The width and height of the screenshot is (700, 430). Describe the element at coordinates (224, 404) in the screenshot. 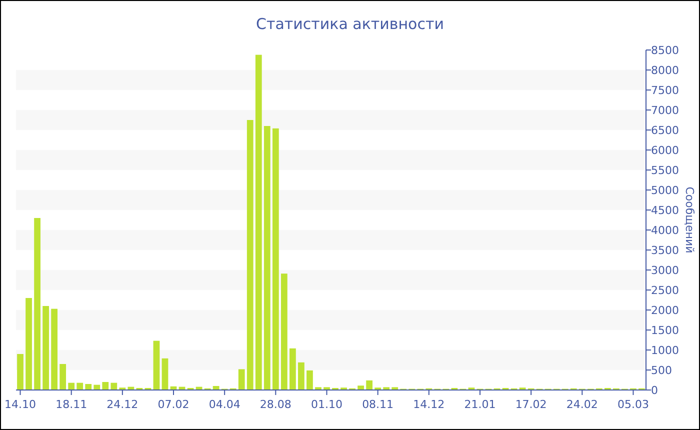

I see `x-tick-label: 04.04` at that location.